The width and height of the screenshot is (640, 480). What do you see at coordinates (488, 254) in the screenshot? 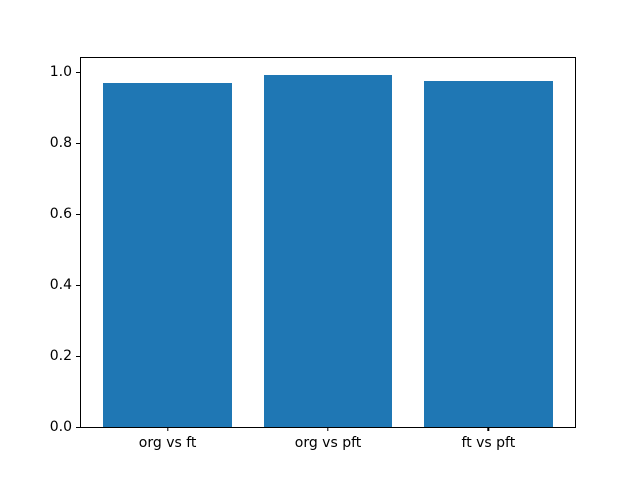
I see `bar-ft-vs-pft` at bounding box center [488, 254].